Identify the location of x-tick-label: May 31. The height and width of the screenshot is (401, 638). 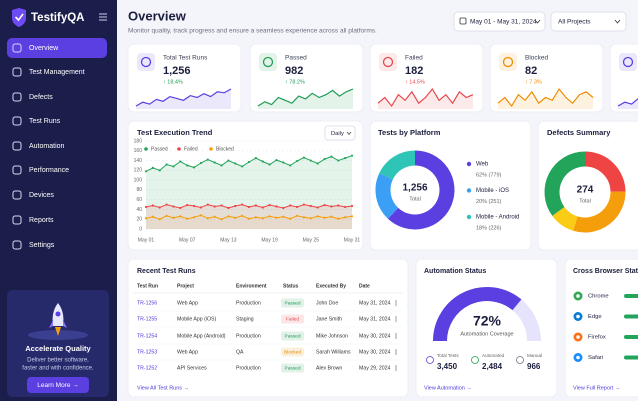
(352, 240).